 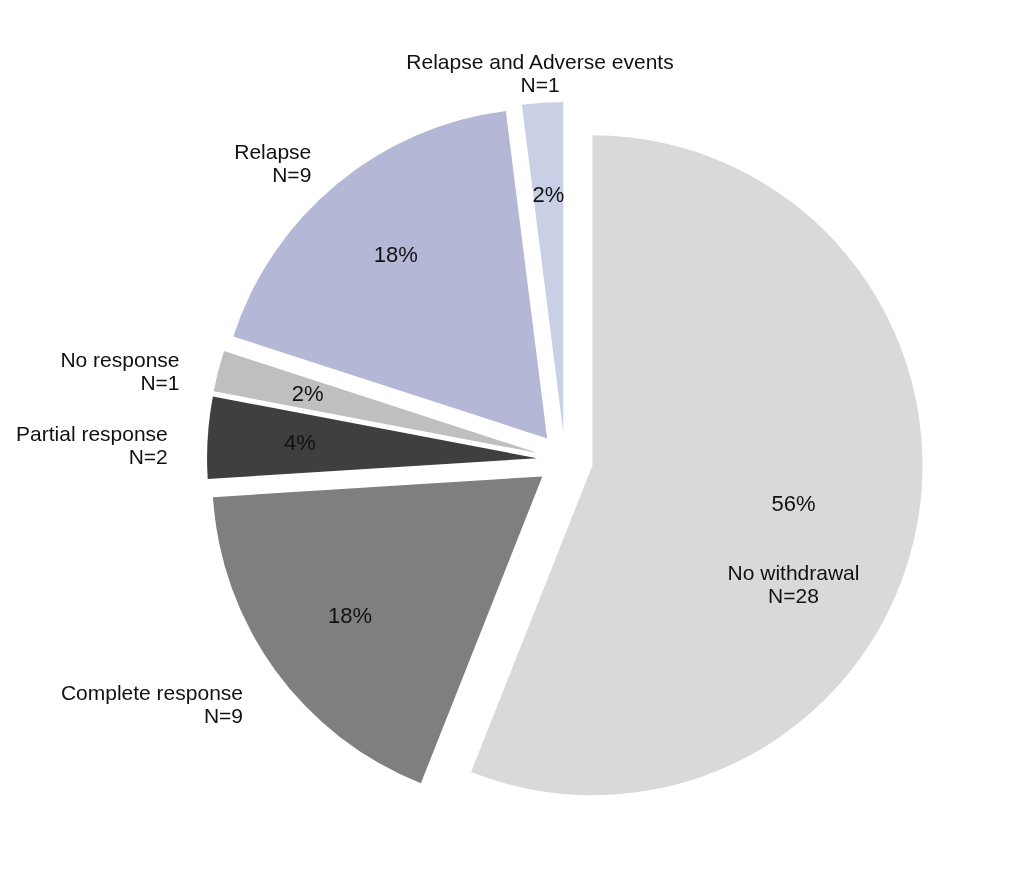 I want to click on slice-label: Relapse N=9, so click(x=273, y=163).